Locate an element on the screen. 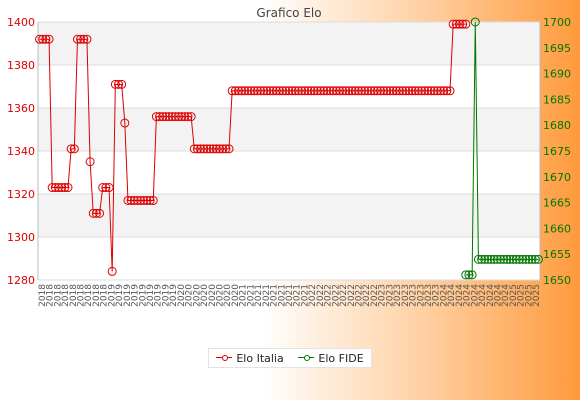  x-tick-label: 2025 is located at coordinates (514, 295).